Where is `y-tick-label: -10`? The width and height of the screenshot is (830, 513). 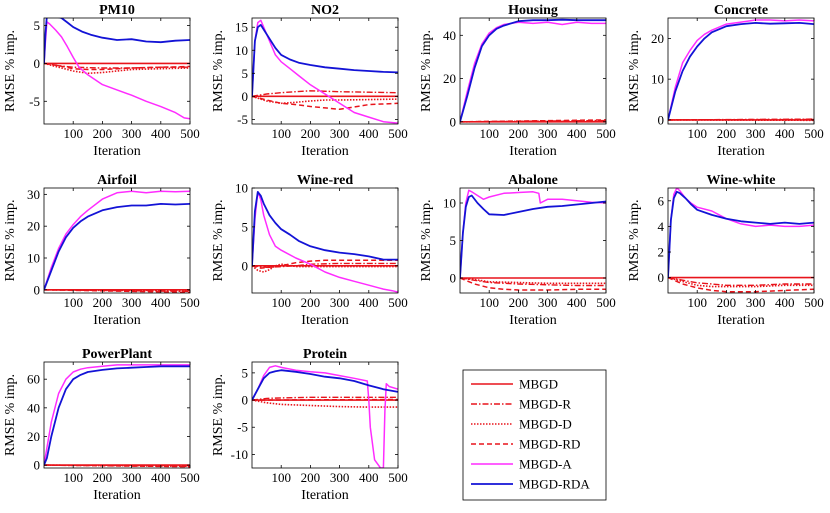 y-tick-label: -10 is located at coordinates (239, 454).